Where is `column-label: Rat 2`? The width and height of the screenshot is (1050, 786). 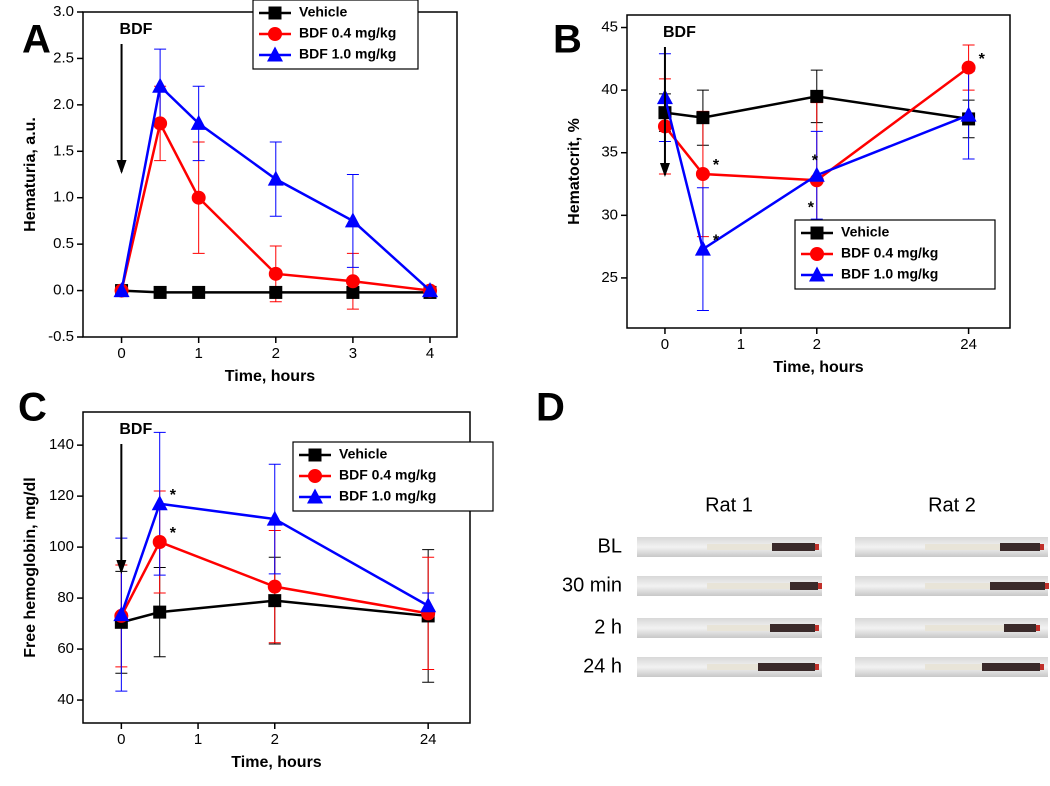 column-label: Rat 2 is located at coordinates (952, 505).